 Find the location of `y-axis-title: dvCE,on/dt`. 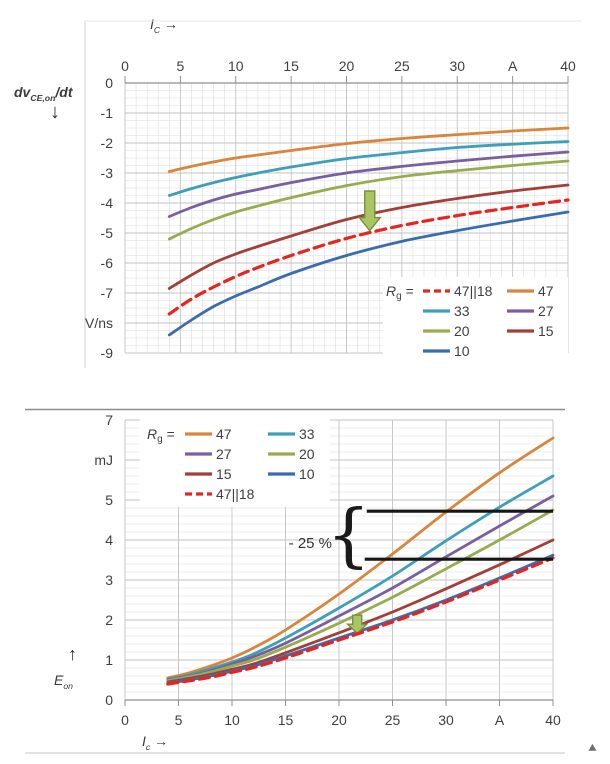

y-axis-title: dvCE,on/dt is located at coordinates (43, 93).